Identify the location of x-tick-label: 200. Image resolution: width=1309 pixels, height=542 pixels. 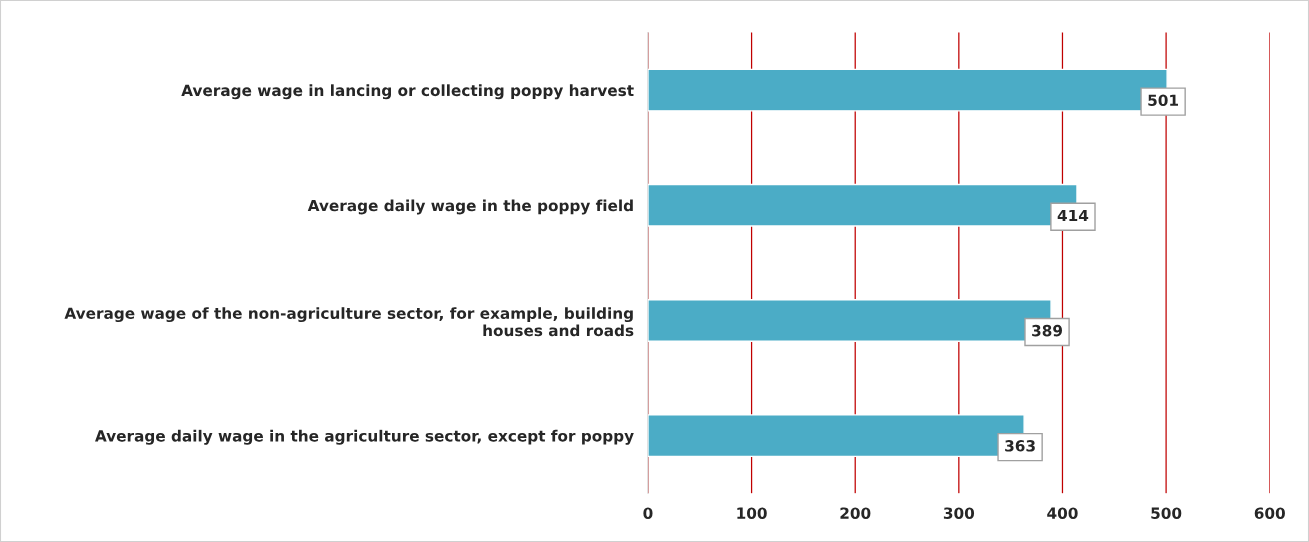
(855, 513).